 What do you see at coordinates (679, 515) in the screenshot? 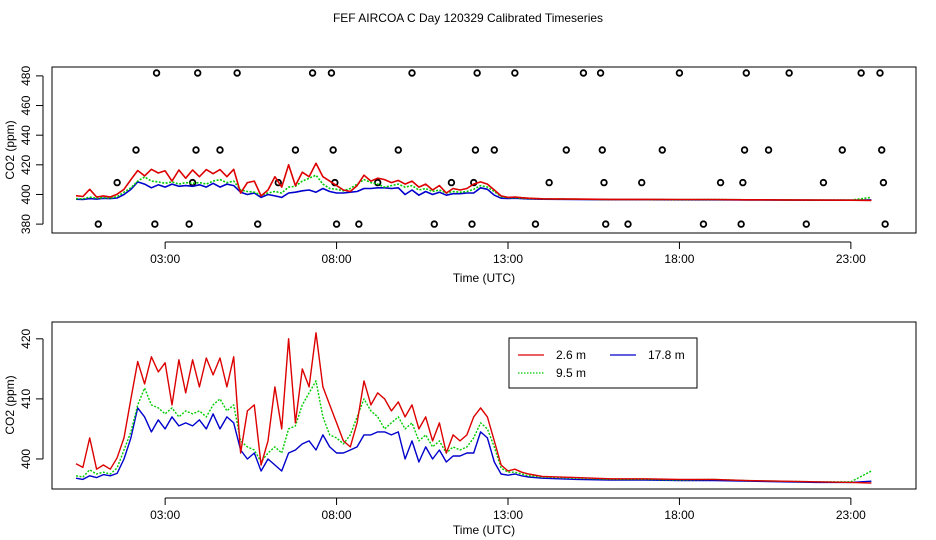
I see `bottom-x-tick-label: 18:00` at bounding box center [679, 515].